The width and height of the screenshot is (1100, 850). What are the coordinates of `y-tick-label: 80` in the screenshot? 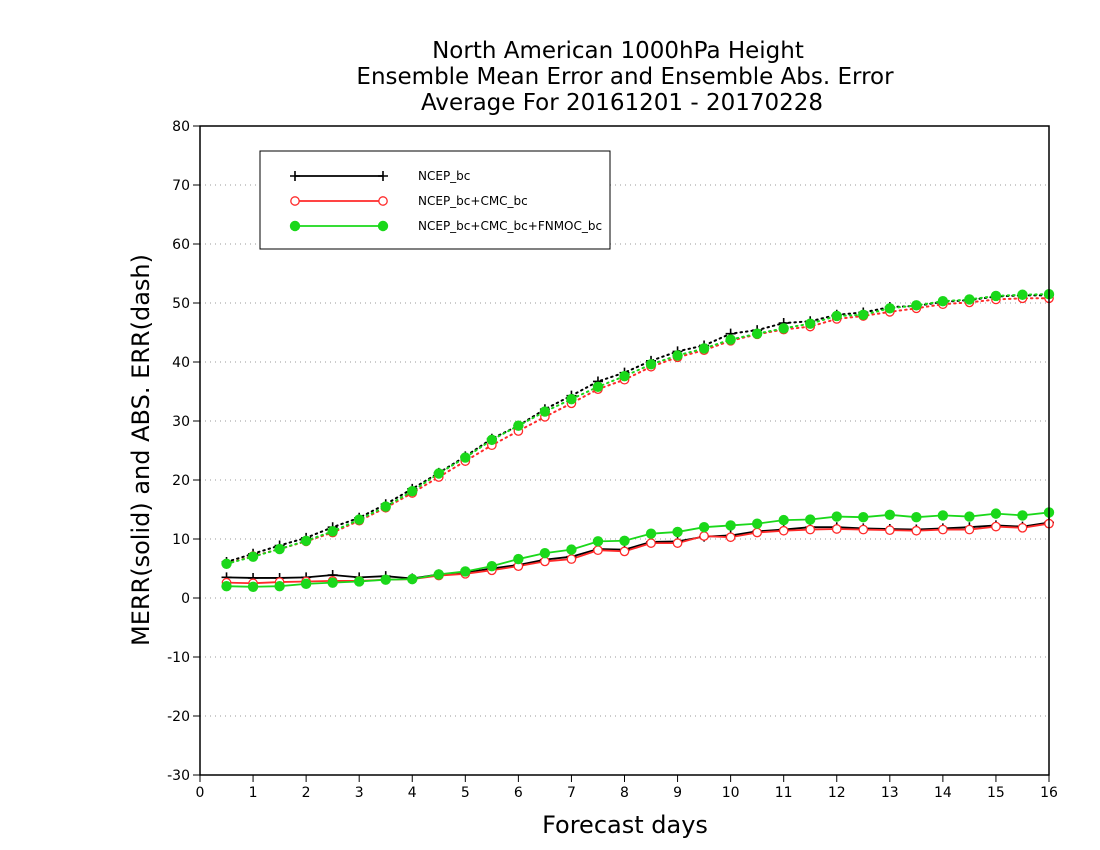 It's located at (181, 127).